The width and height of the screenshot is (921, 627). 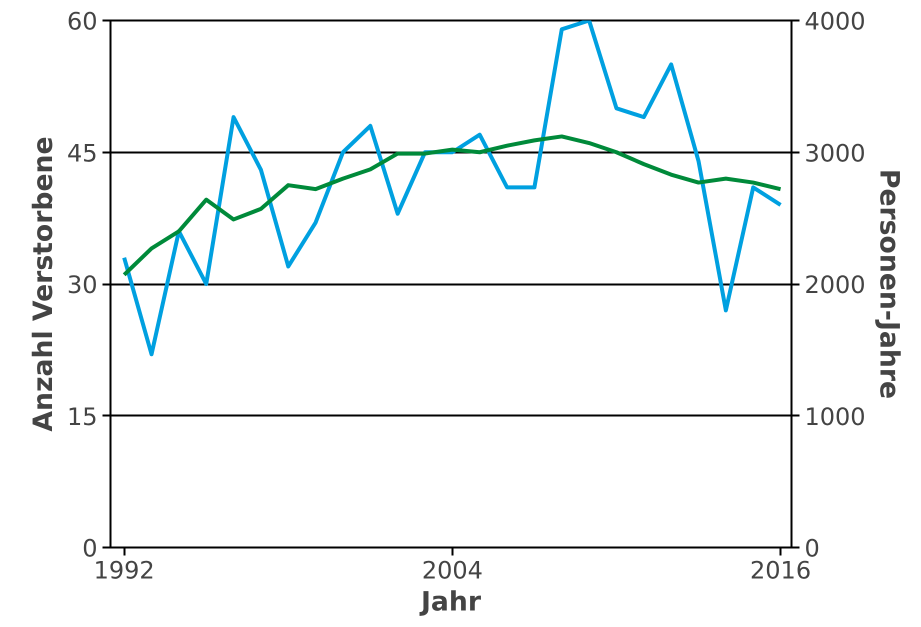 What do you see at coordinates (82, 153) in the screenshot?
I see `y-tick-label: 45` at bounding box center [82, 153].